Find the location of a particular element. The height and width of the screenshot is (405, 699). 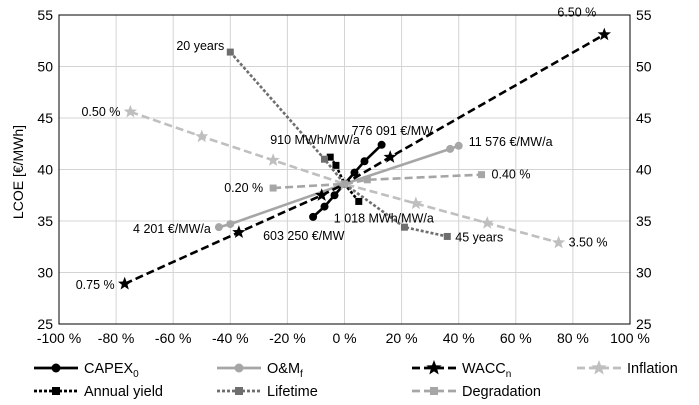

x-tick-label: -20 % is located at coordinates (287, 338).